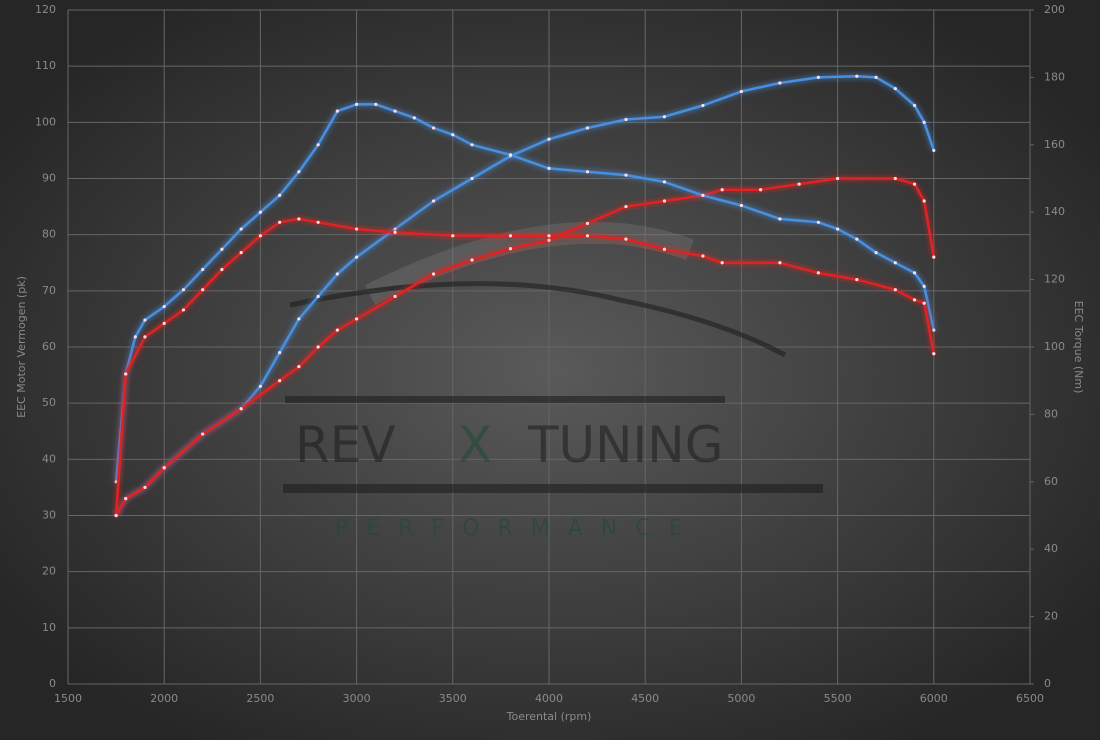 The height and width of the screenshot is (740, 1100). I want to click on x-tick-label: 6000, so click(934, 698).